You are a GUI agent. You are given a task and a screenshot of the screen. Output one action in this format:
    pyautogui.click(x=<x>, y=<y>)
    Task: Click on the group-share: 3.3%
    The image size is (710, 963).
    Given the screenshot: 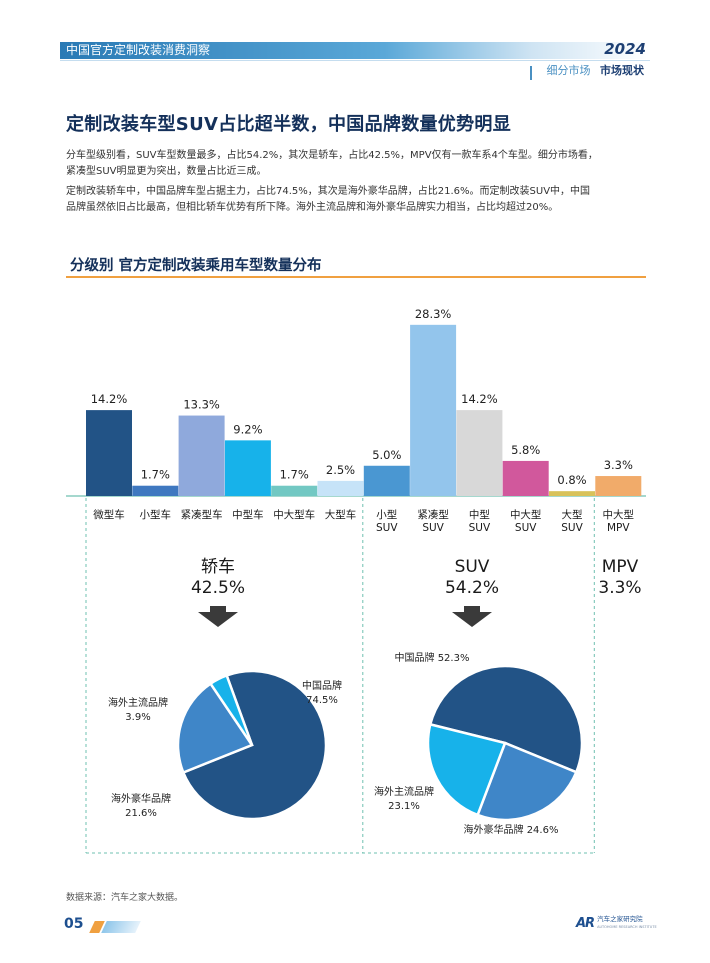 What is the action you would take?
    pyautogui.click(x=619, y=588)
    